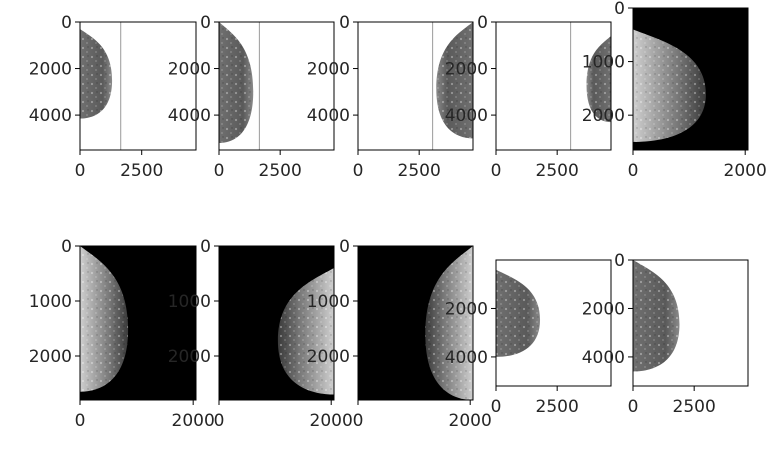 The image size is (776, 452). I want to click on subplot-3: 0 2500 0 2000 4000, so click(390, 97).